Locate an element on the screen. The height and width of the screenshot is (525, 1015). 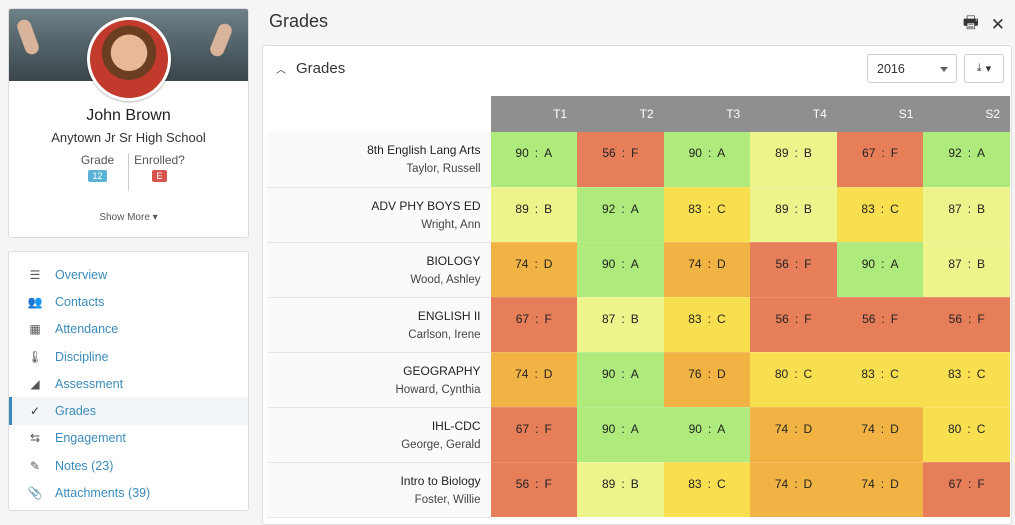
nav-item-assessment: ◢ Assessment is located at coordinates (128, 383).